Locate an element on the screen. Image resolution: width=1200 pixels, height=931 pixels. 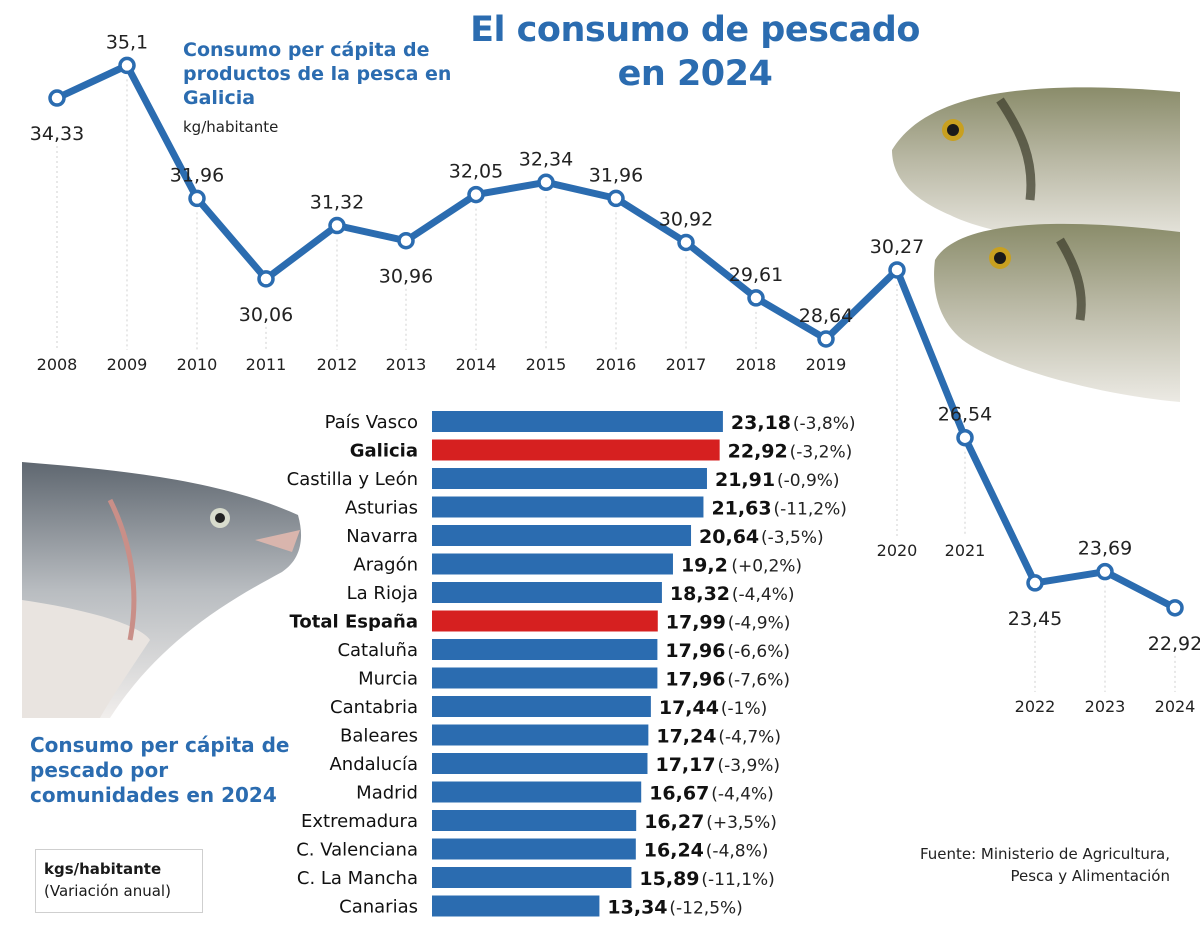
category-label: Madrid is located at coordinates (387, 793).